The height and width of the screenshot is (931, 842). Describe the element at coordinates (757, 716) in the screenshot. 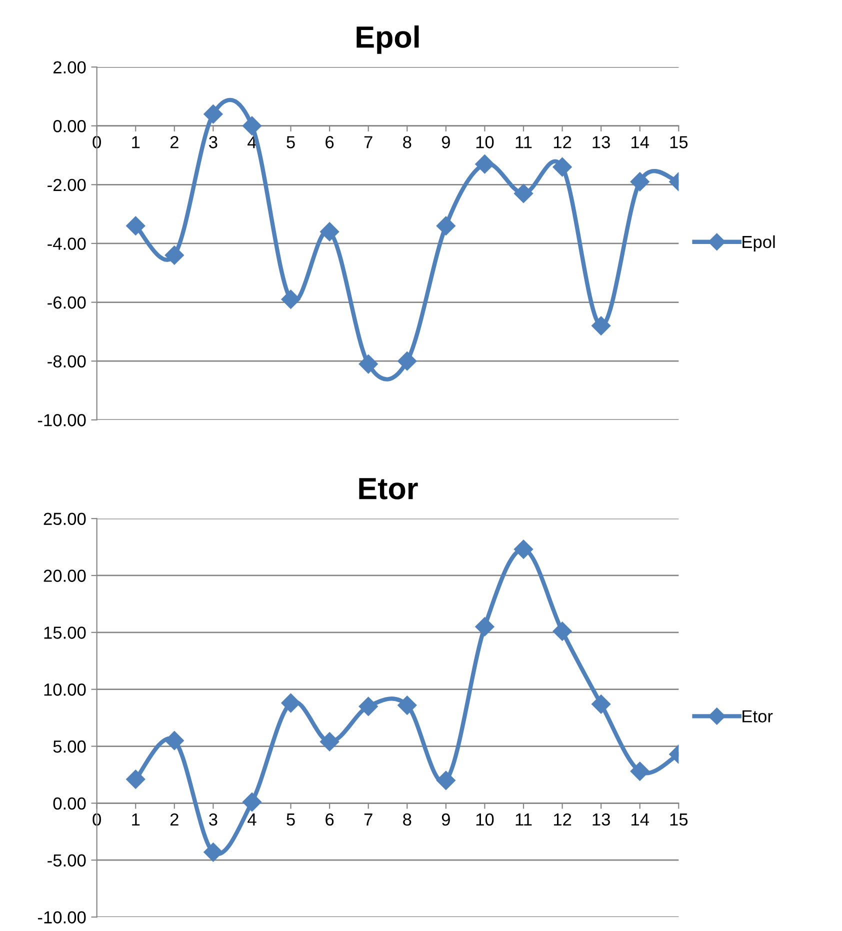

I see `legend-label: Etor` at that location.